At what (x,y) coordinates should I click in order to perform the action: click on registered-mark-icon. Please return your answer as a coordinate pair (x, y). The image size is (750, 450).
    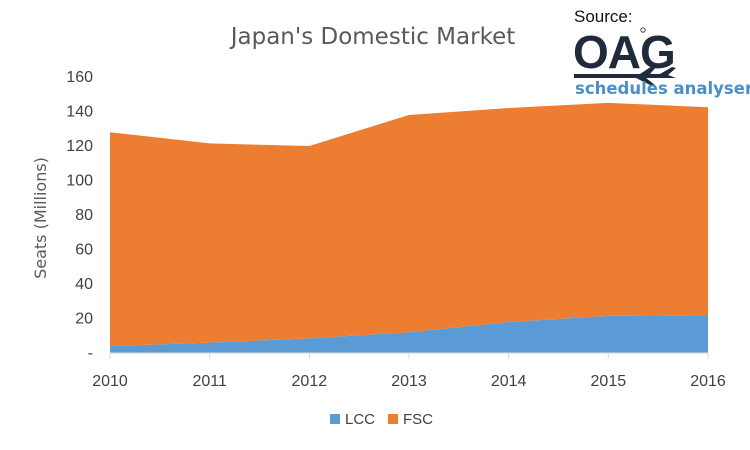
    Looking at the image, I should click on (643, 30).